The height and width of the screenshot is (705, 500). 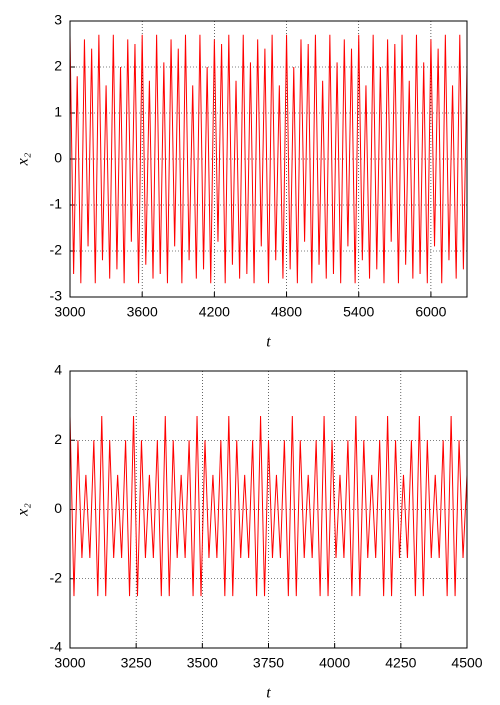 What do you see at coordinates (430, 312) in the screenshot?
I see `x-tick-label: 6000` at bounding box center [430, 312].